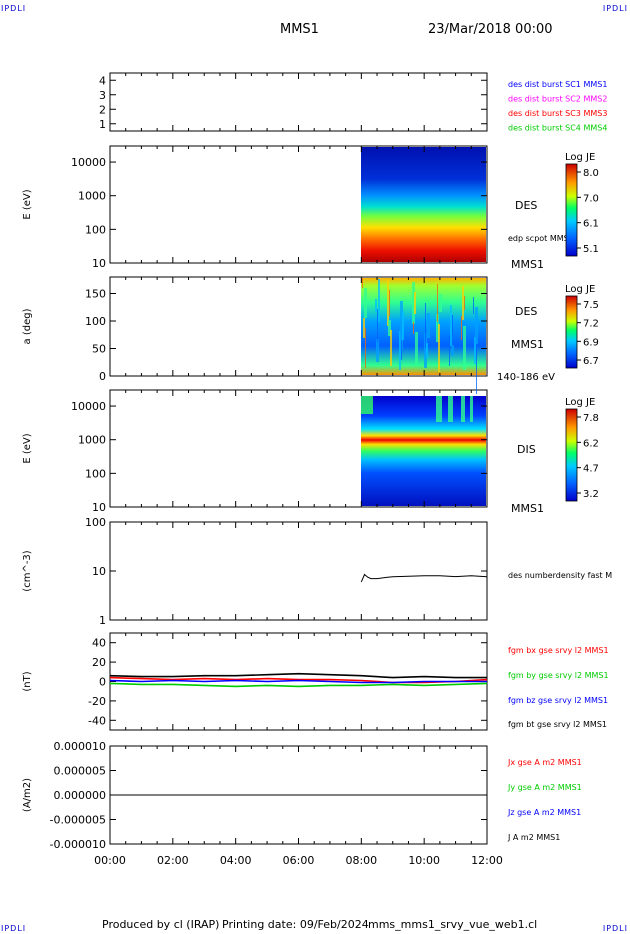 The width and height of the screenshot is (630, 934). Describe the element at coordinates (97, 720) in the screenshot. I see `y-tick-label: -40` at that location.